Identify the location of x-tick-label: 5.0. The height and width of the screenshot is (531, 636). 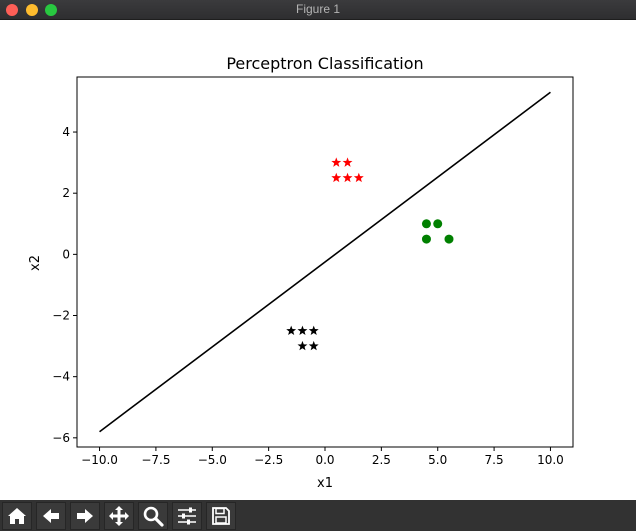
(437, 460).